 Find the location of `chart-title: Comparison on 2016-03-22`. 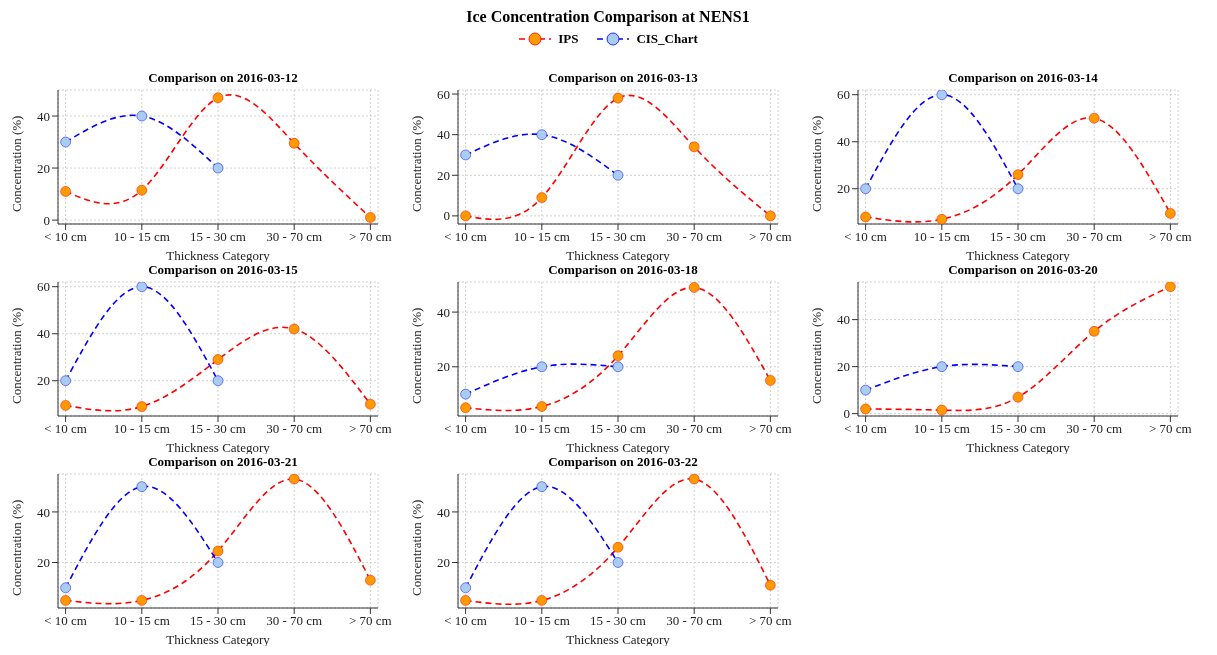

chart-title: Comparison on 2016-03-22 is located at coordinates (623, 462).